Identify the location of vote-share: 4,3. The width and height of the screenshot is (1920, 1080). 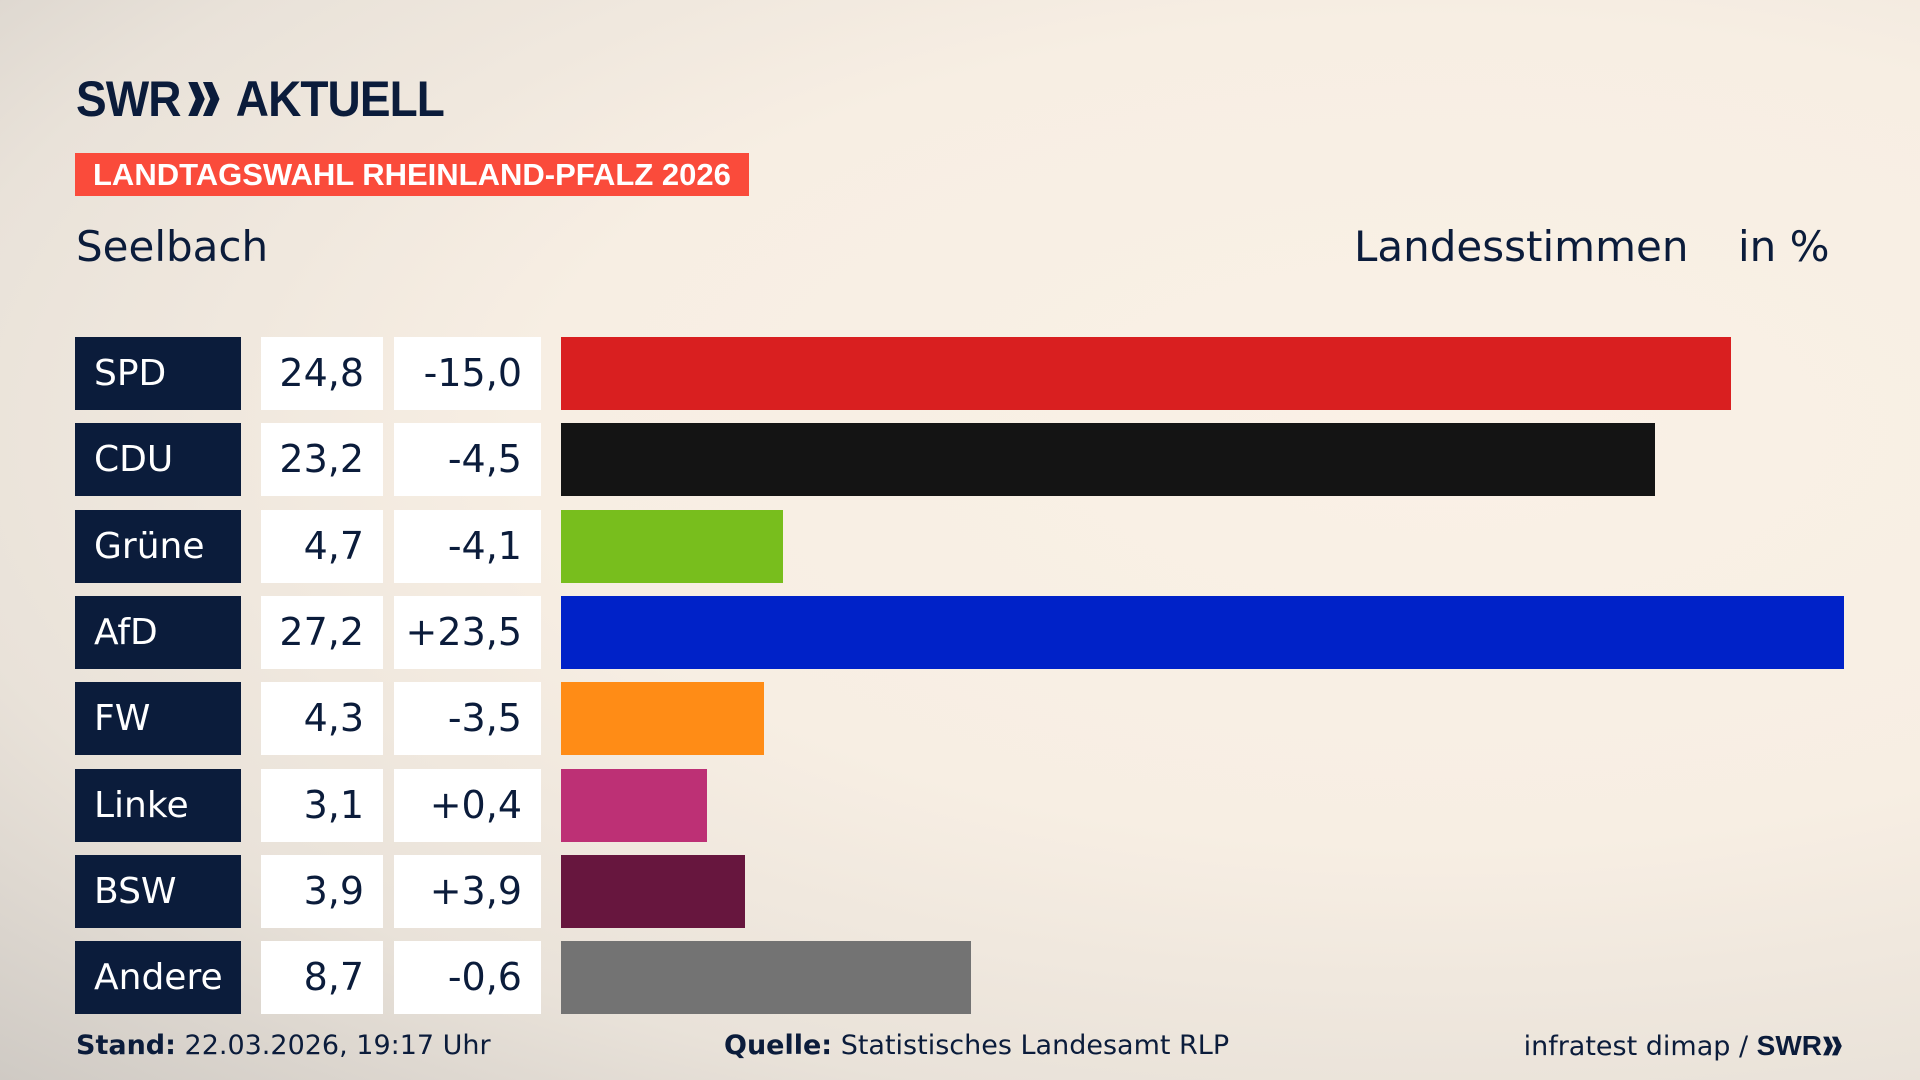
(322, 719).